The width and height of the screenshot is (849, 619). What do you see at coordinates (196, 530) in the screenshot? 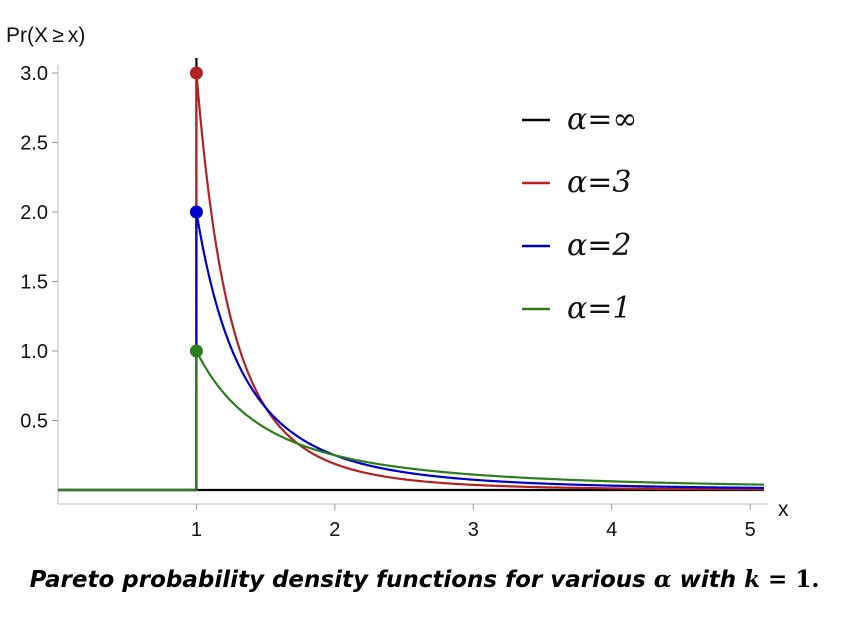
I see `x-tick-label: 1` at bounding box center [196, 530].